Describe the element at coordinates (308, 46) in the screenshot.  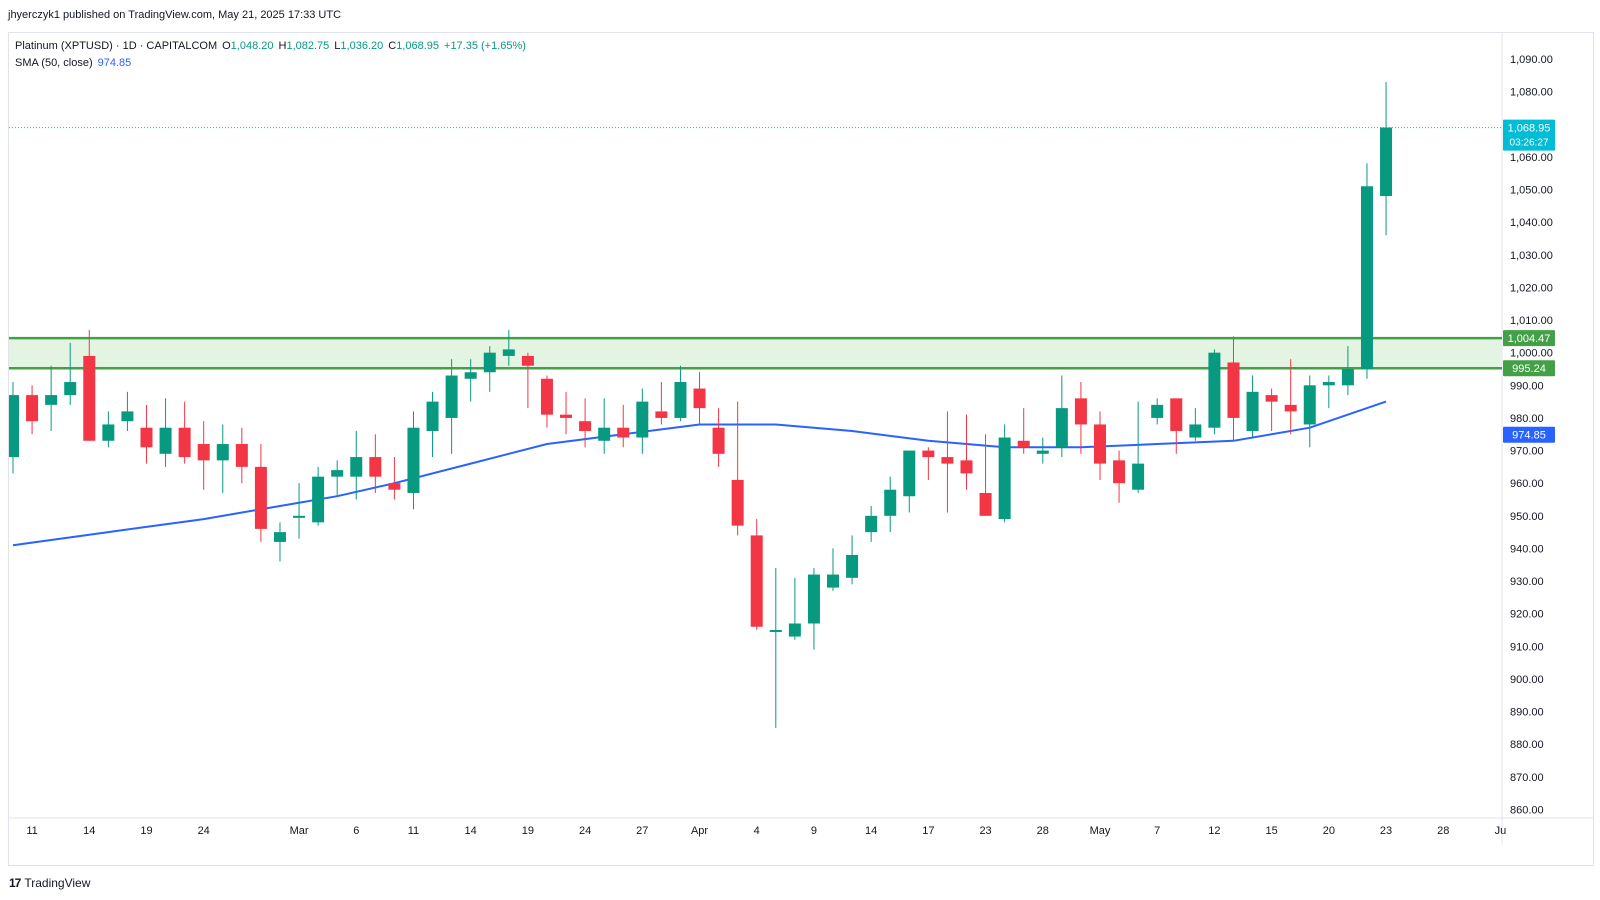
I see `high-value: 1,082.75` at that location.